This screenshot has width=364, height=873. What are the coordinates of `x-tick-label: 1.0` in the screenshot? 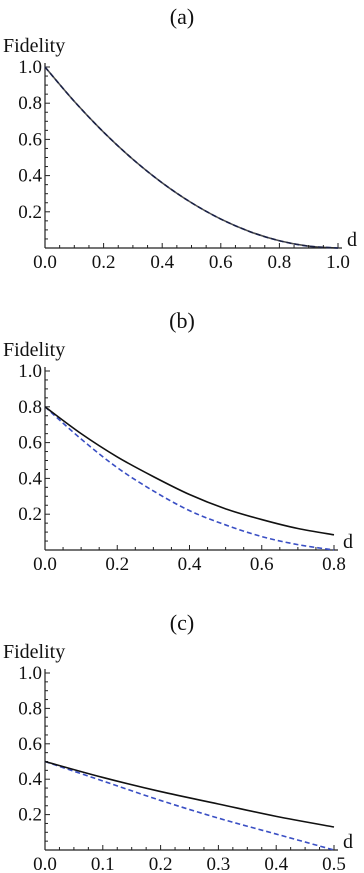 It's located at (338, 262).